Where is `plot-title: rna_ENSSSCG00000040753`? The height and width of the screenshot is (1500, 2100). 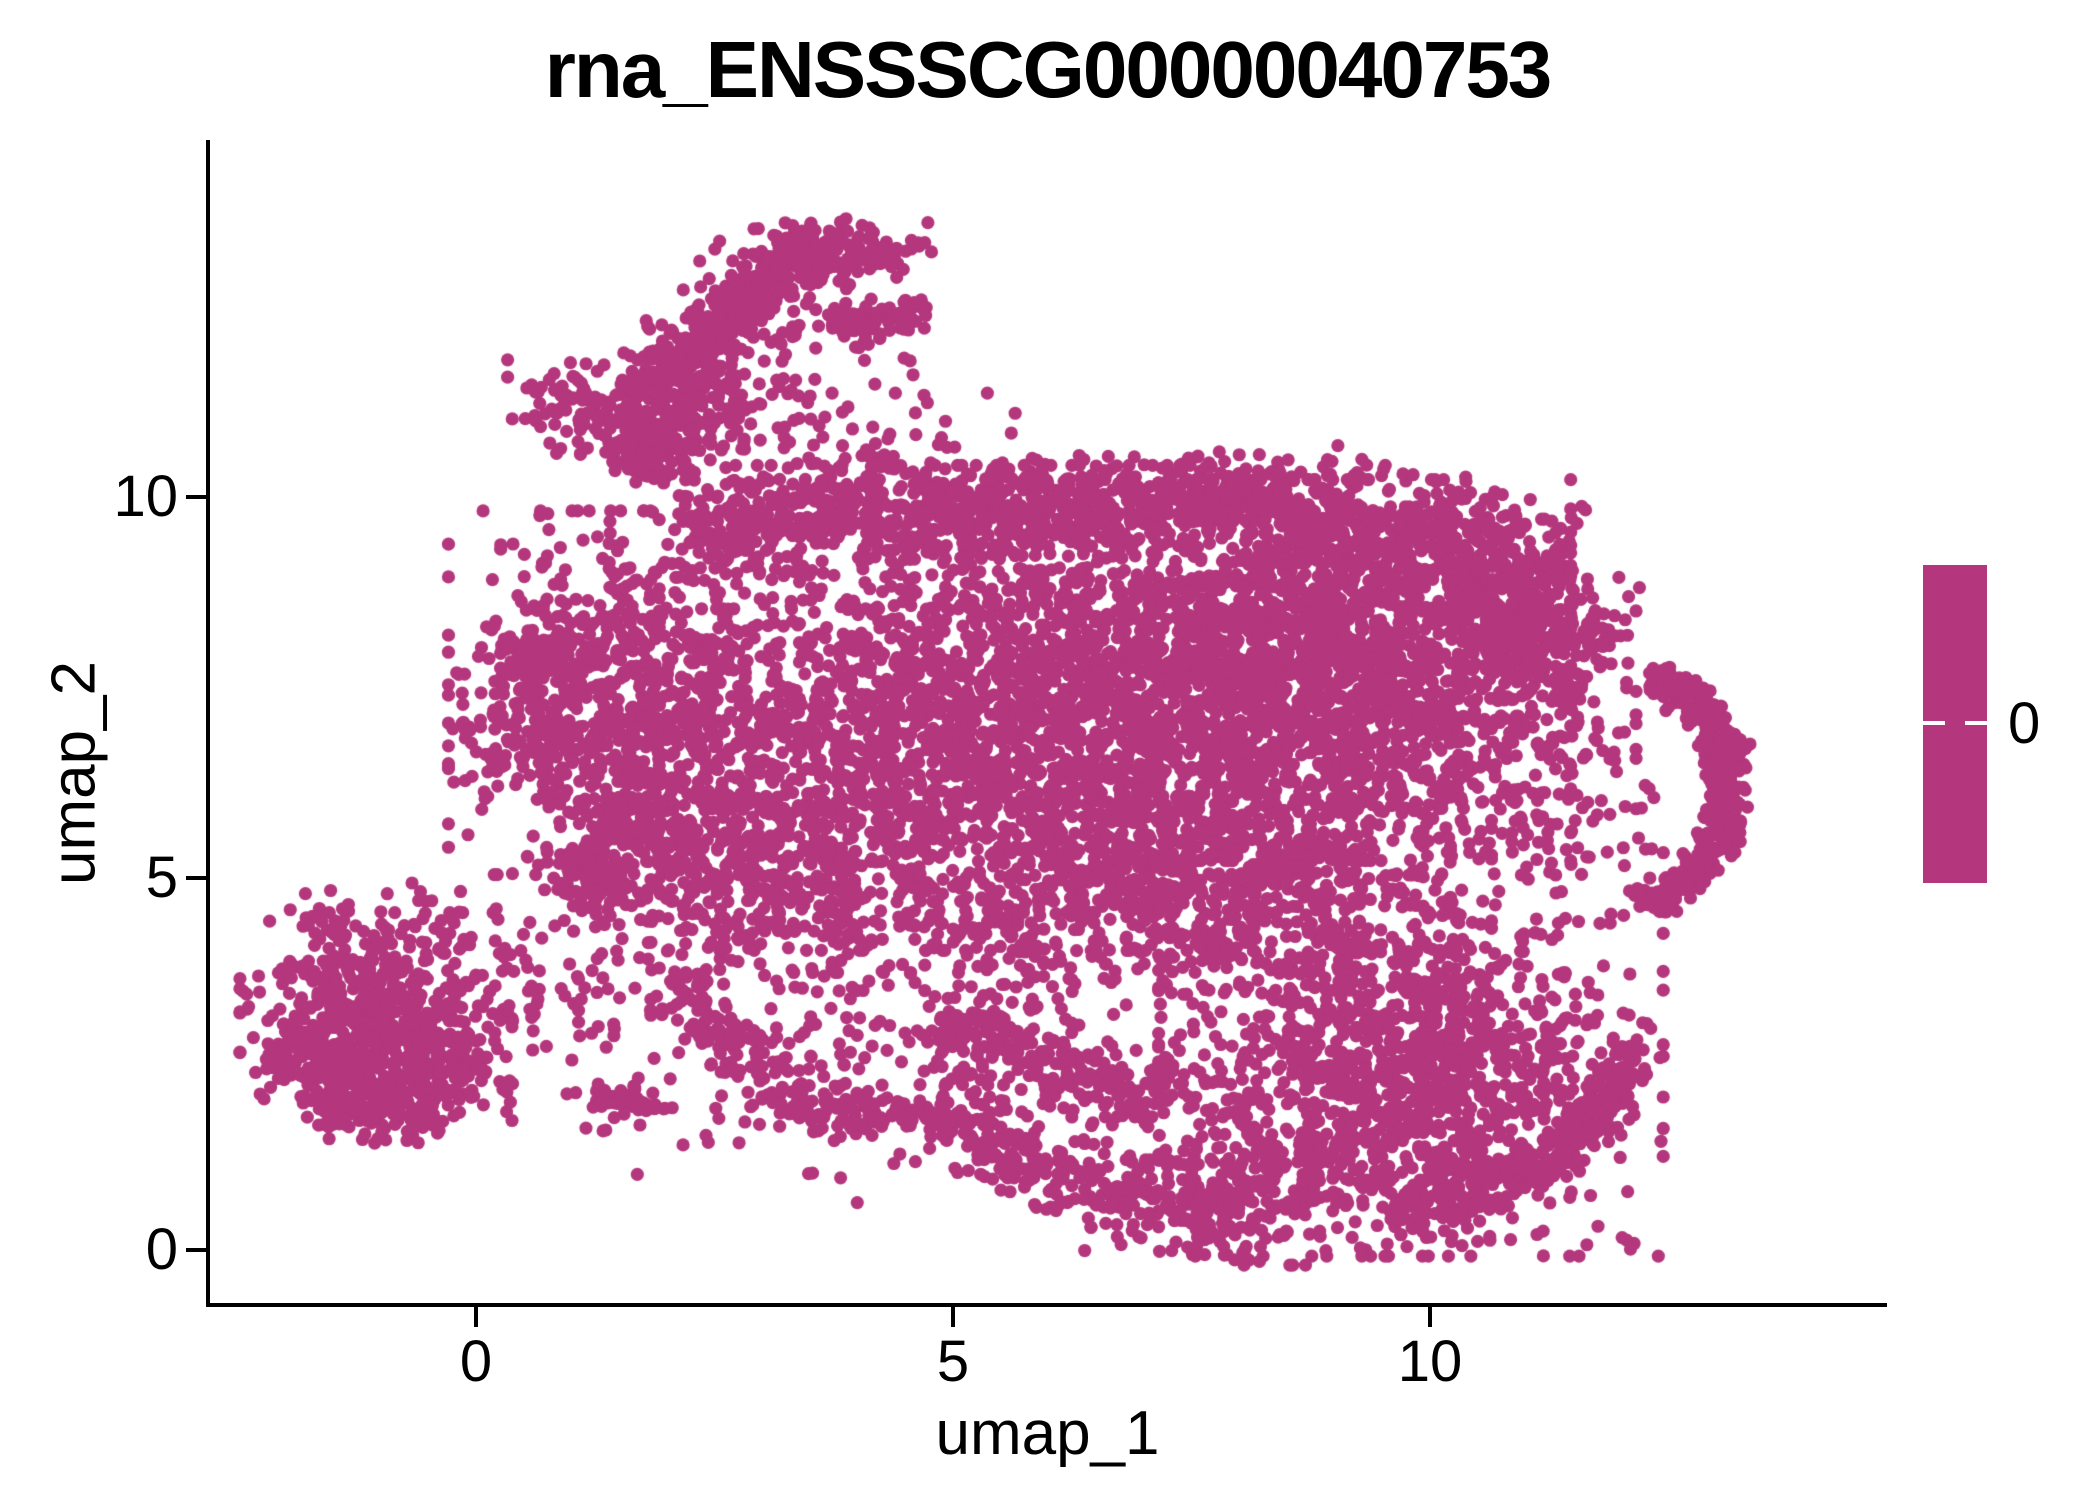 plot-title: rna_ENSSSCG00000040753 is located at coordinates (1048, 69).